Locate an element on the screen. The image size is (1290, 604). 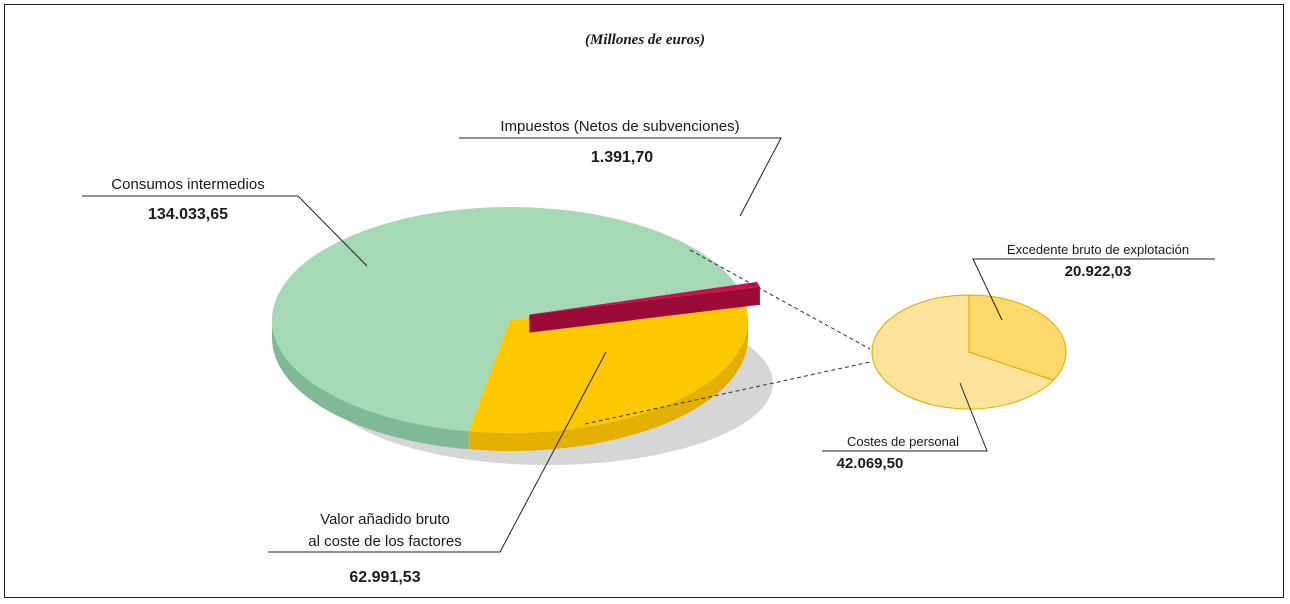
label-impuestos: Impuestos (Netos de subvenciones) is located at coordinates (619, 126).